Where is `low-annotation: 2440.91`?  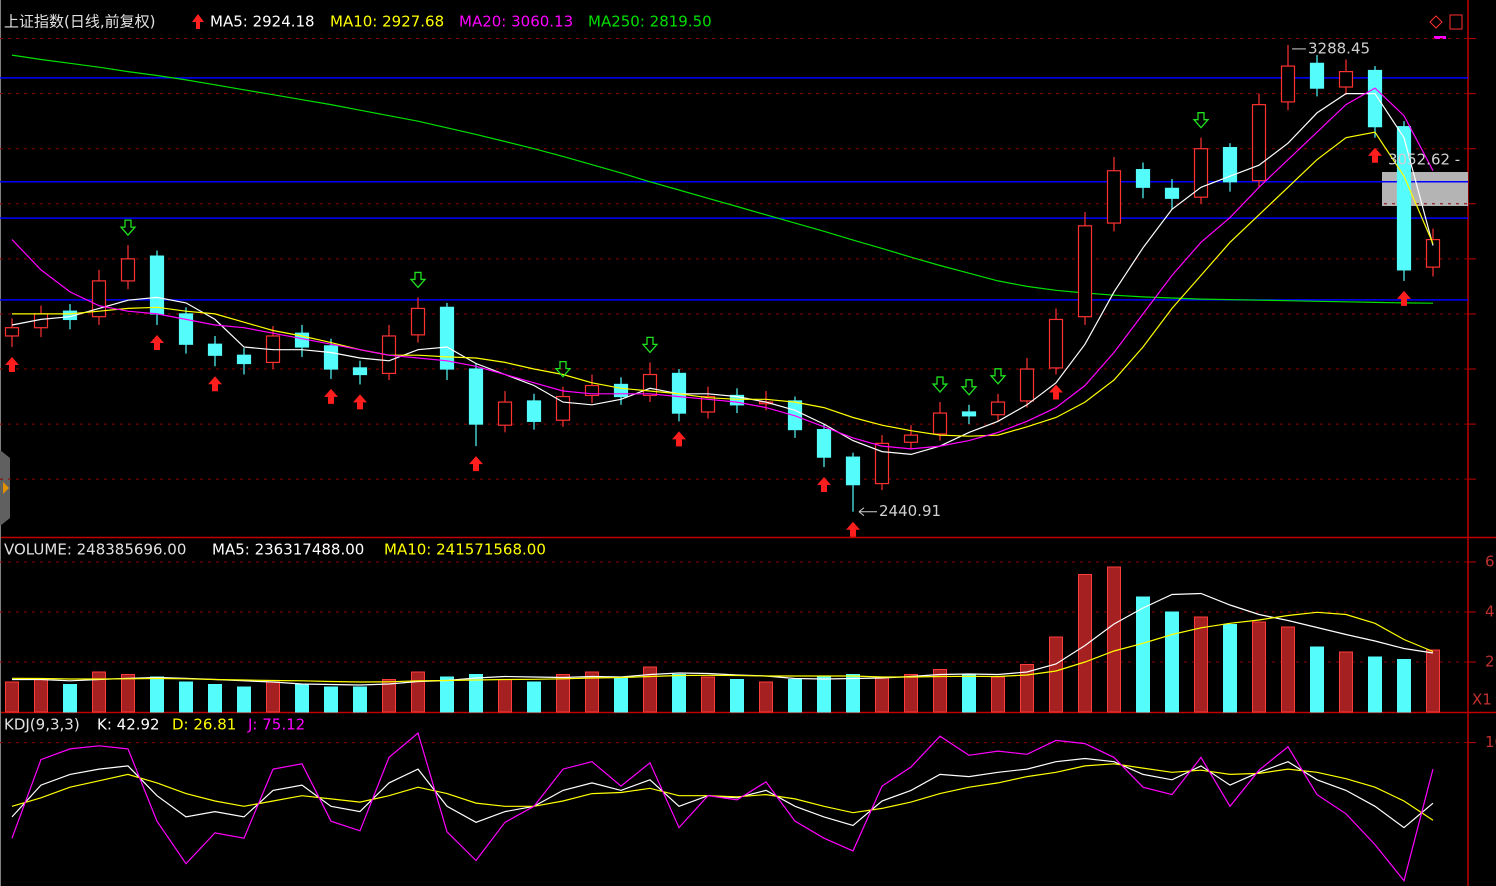 low-annotation: 2440.91 is located at coordinates (910, 511).